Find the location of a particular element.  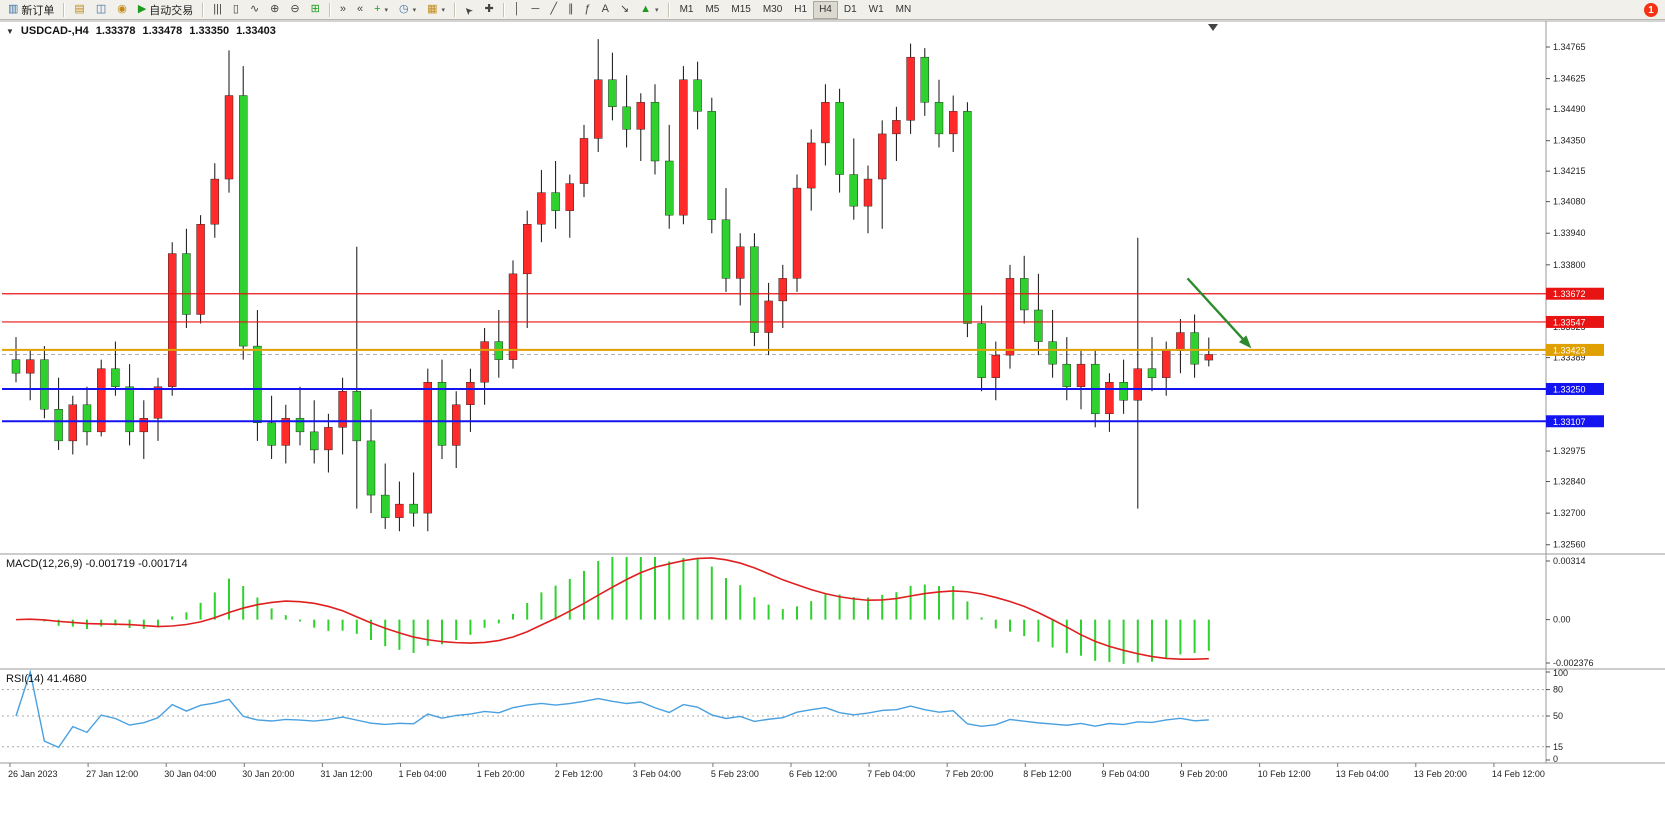

chart-shift-button: « is located at coordinates (360, 10).